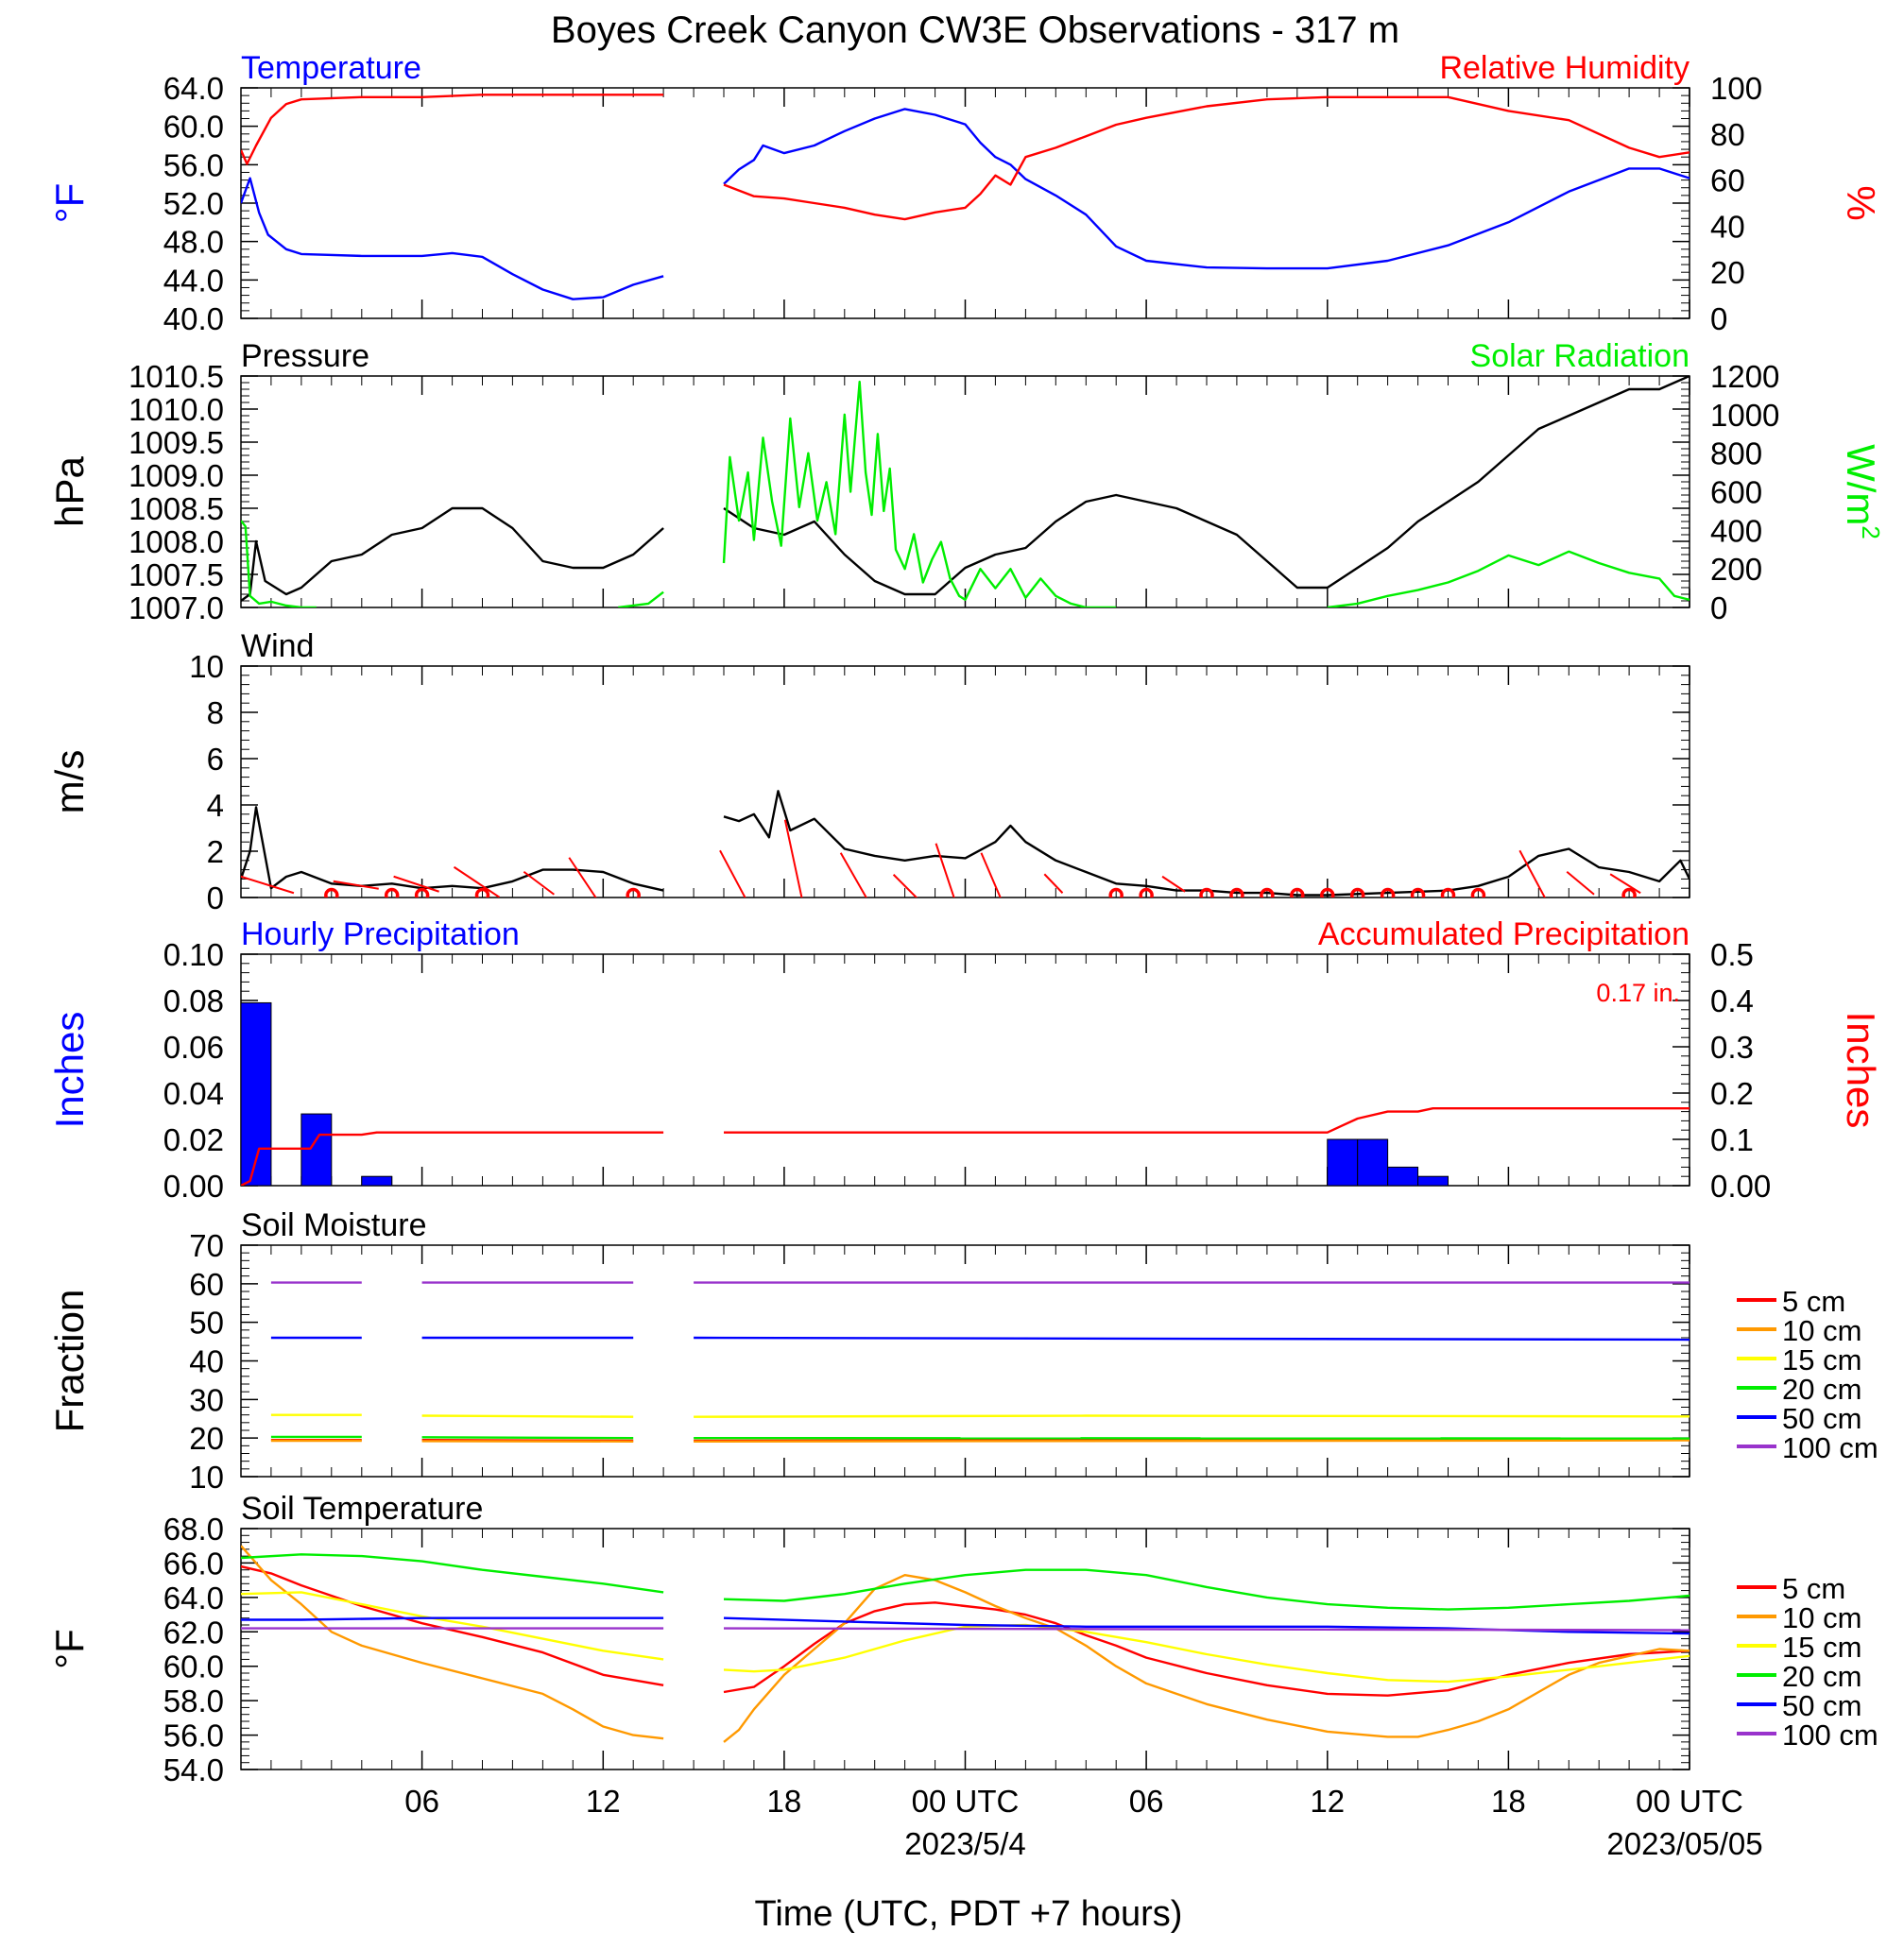 This screenshot has height=1949, width=1904. I want to click on y-tick-label-left: 50, so click(206, 1323).